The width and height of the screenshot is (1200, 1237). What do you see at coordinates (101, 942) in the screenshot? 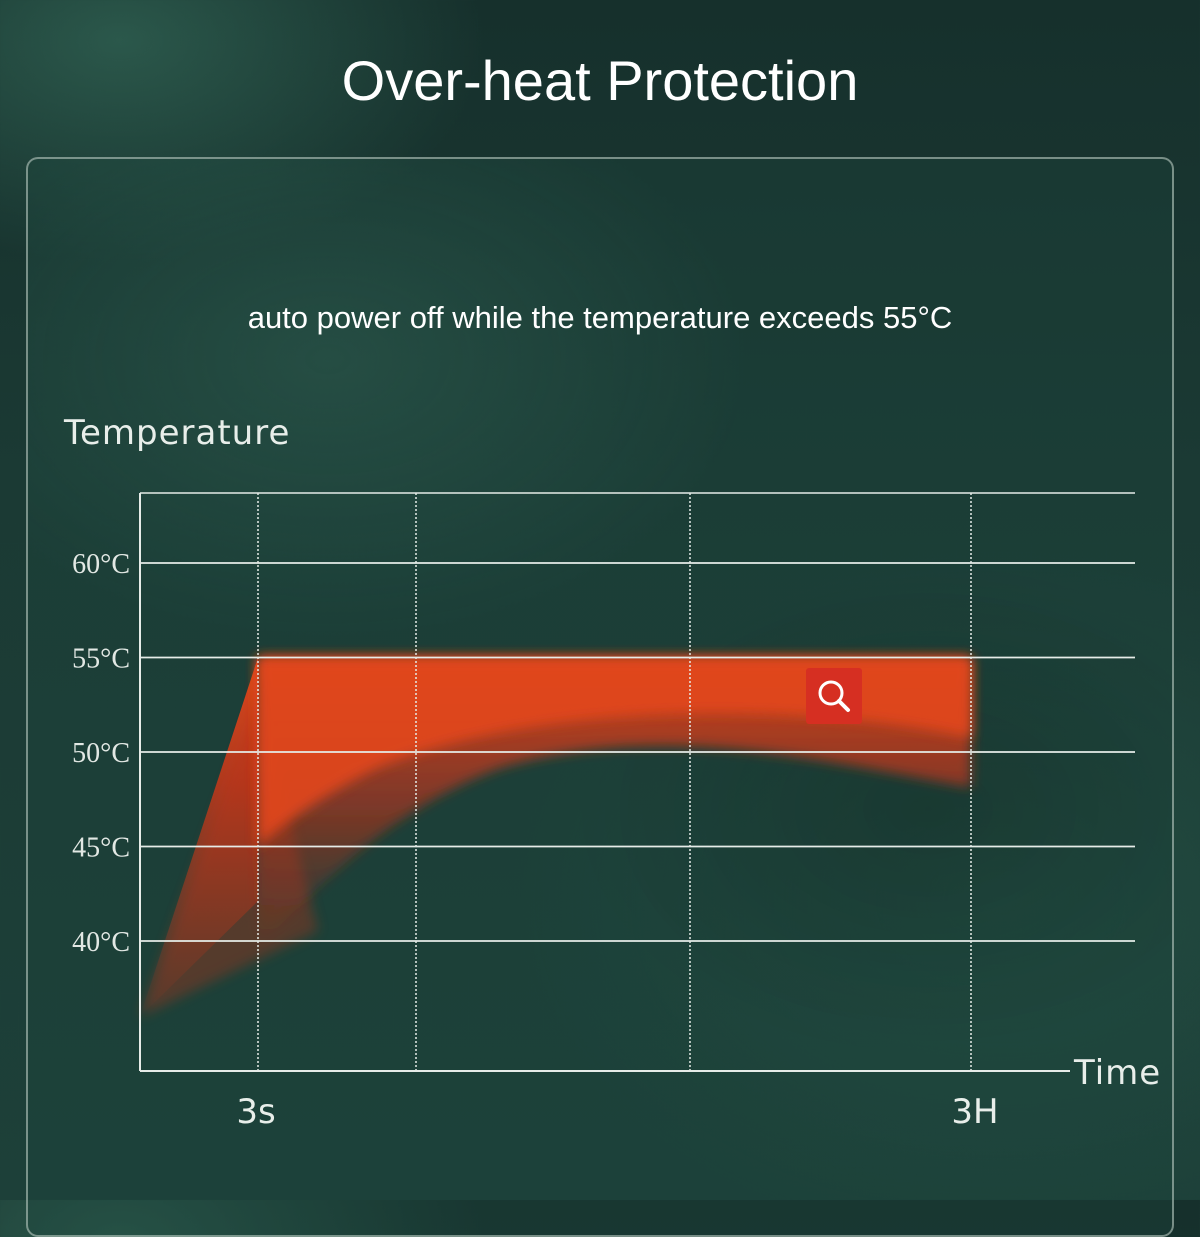
I see `y-tick-label: 40°C` at bounding box center [101, 942].